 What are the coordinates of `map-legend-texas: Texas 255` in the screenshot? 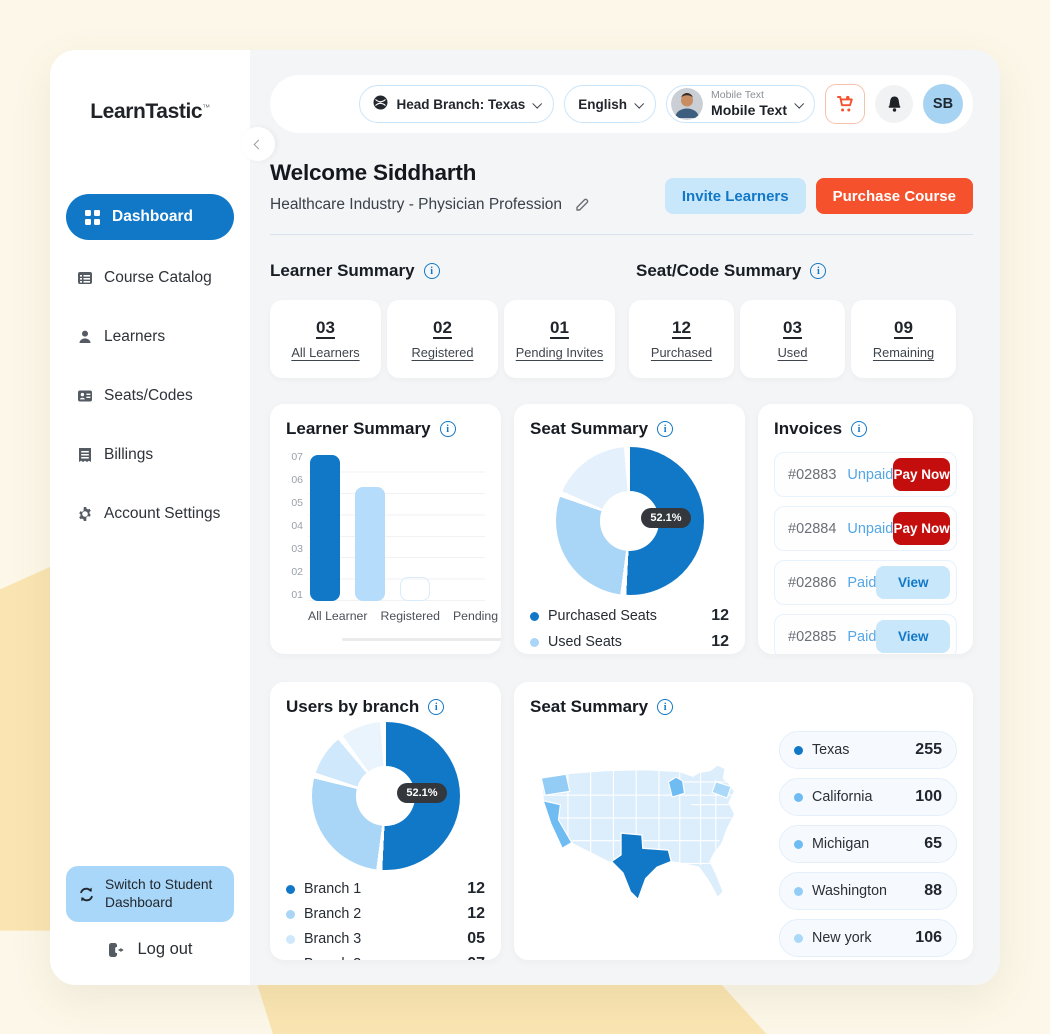 It's located at (868, 750).